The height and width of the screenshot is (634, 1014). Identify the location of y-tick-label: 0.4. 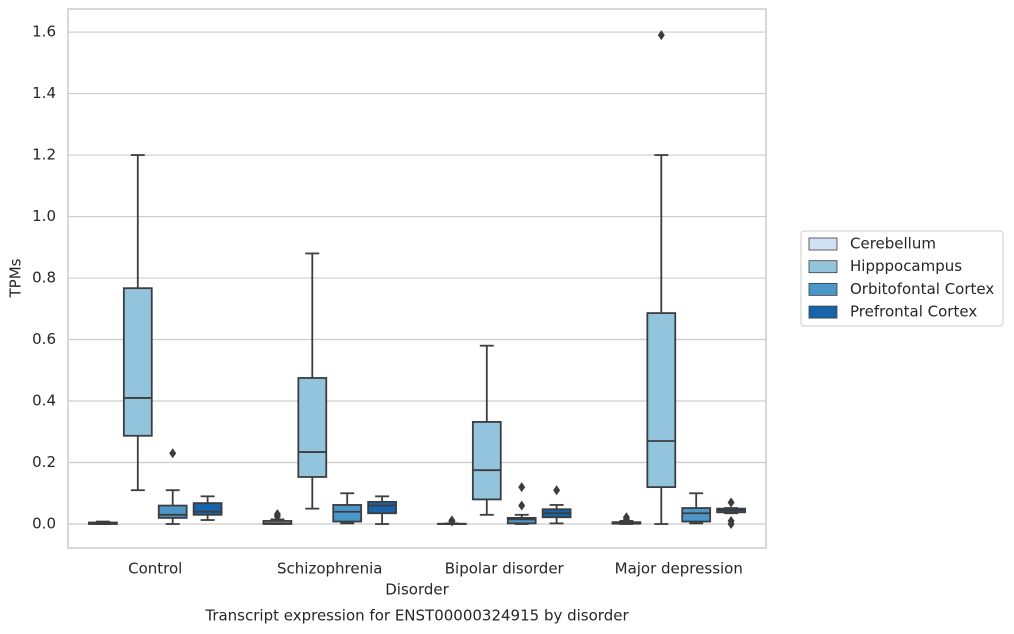
(44, 401).